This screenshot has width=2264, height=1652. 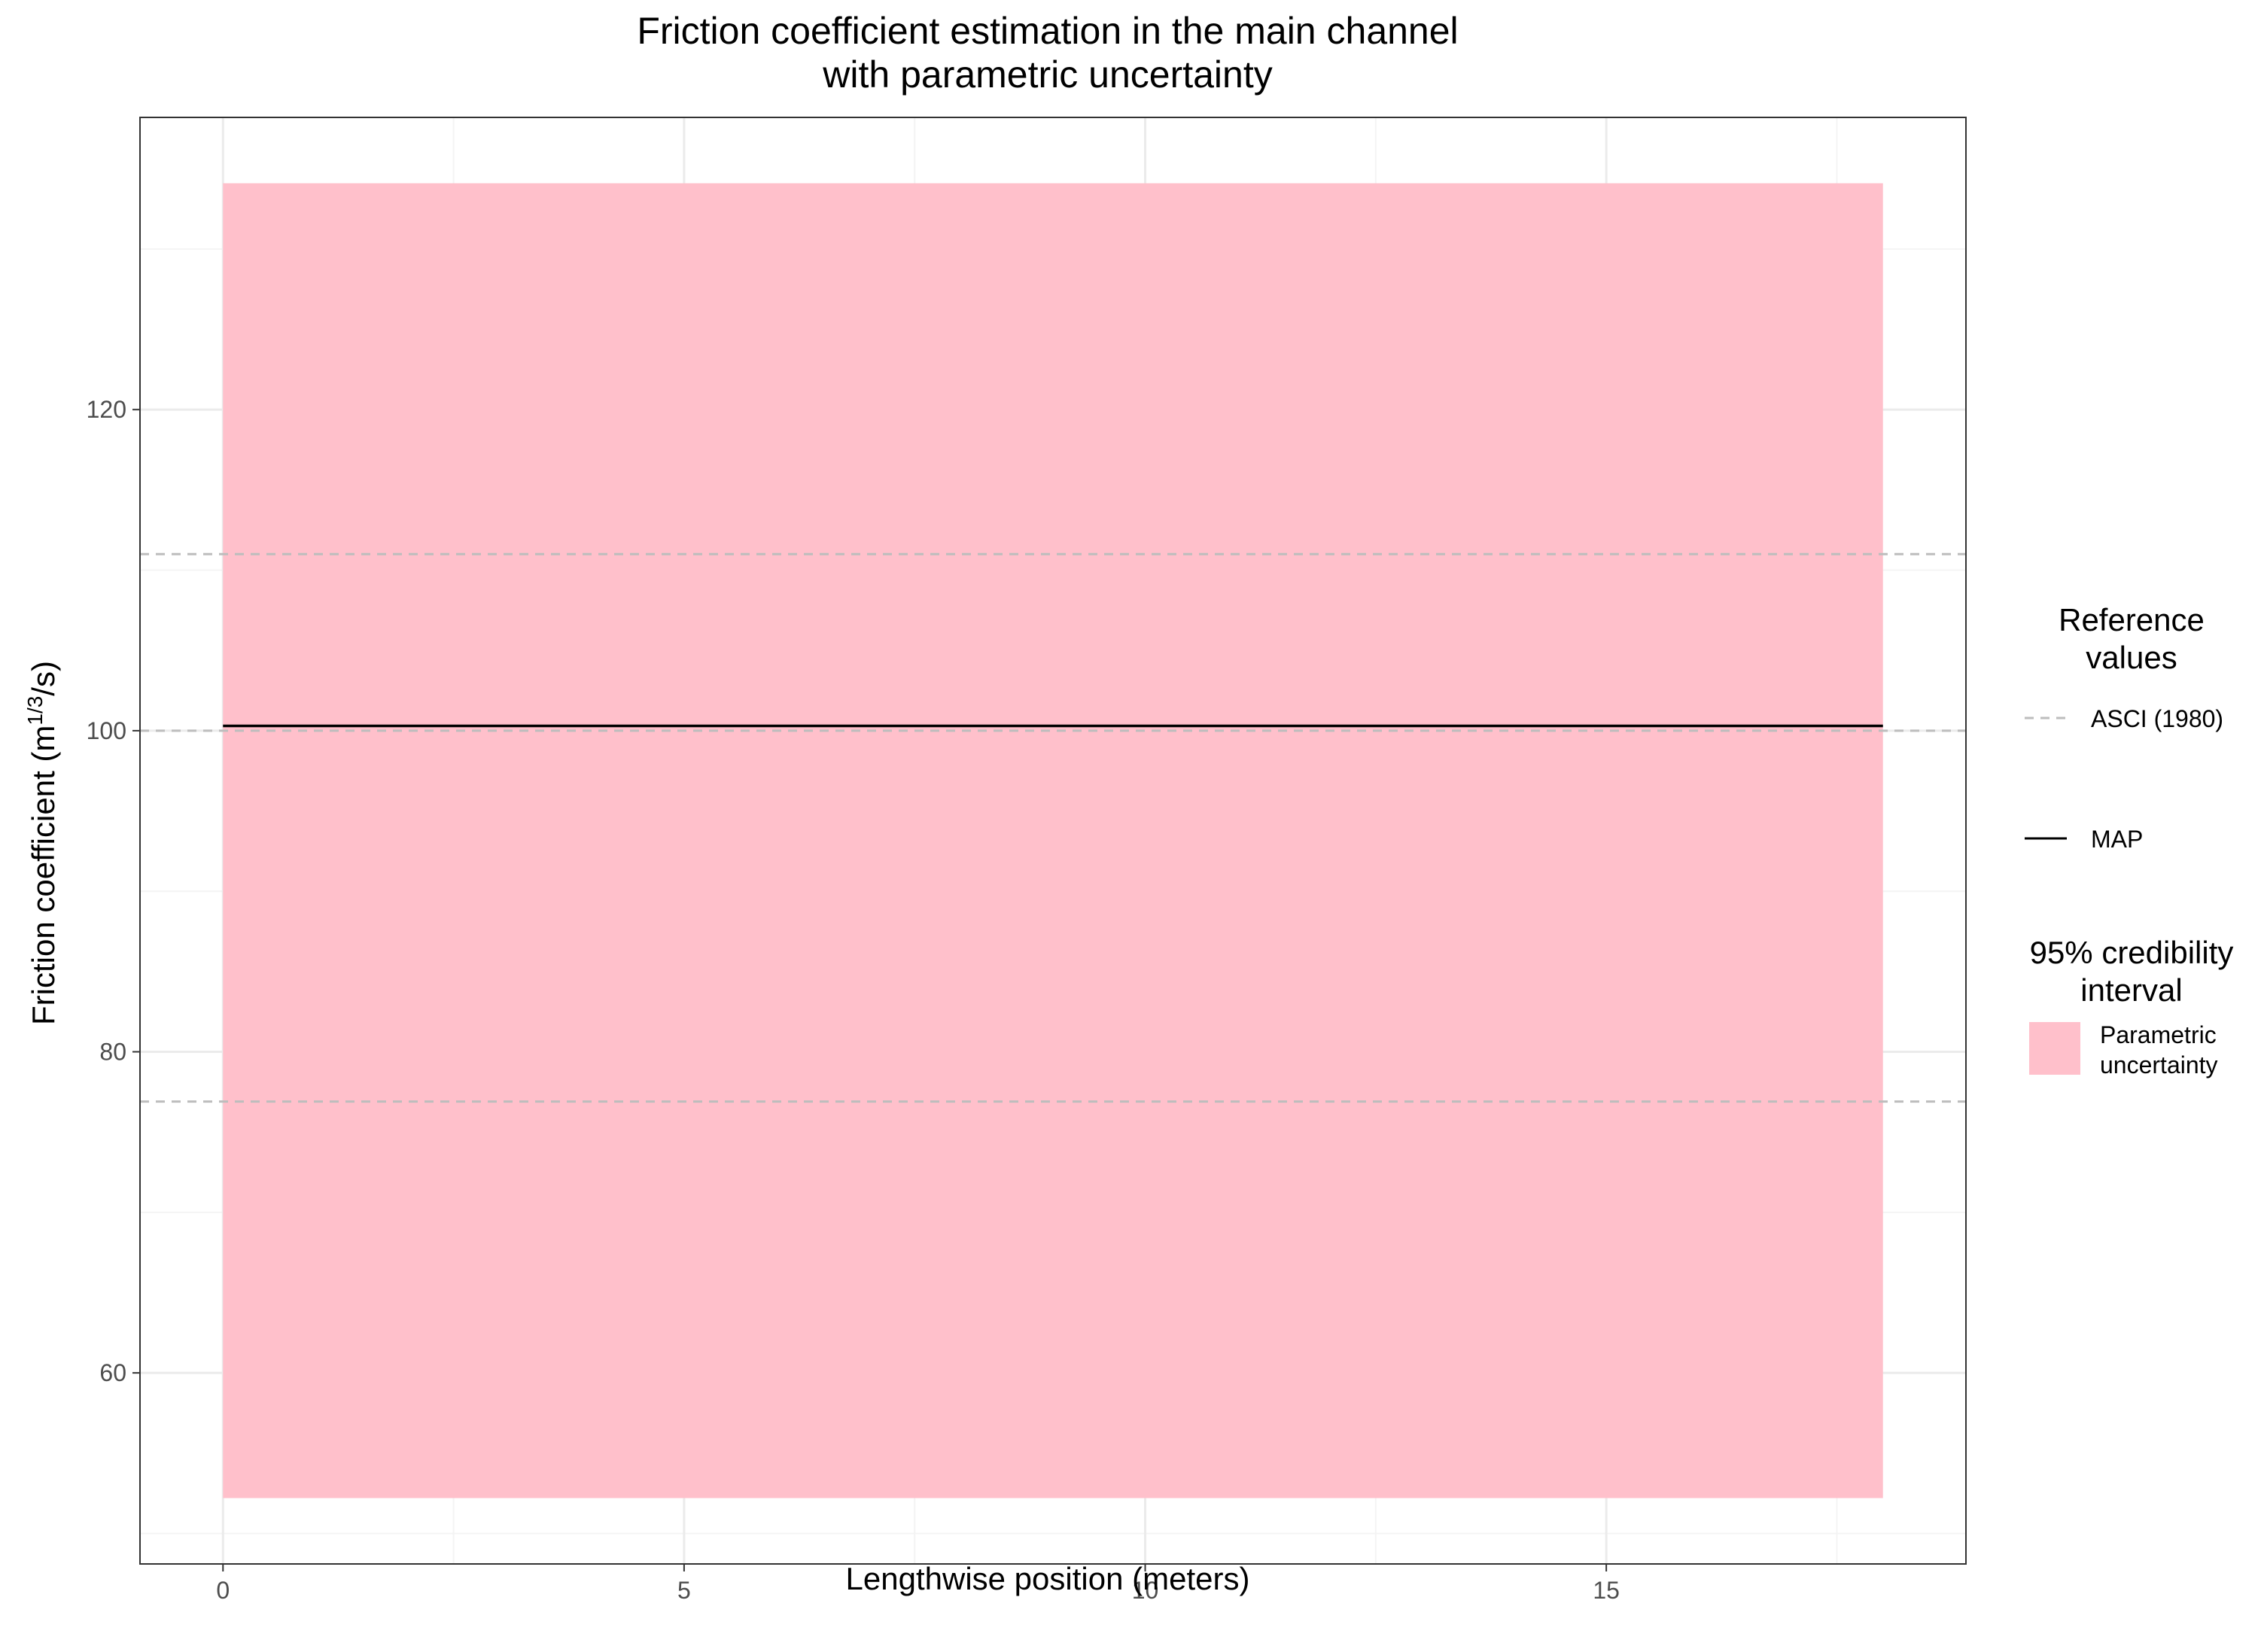 What do you see at coordinates (2132, 619) in the screenshot?
I see `legend-reference-title-line-1: Reference` at bounding box center [2132, 619].